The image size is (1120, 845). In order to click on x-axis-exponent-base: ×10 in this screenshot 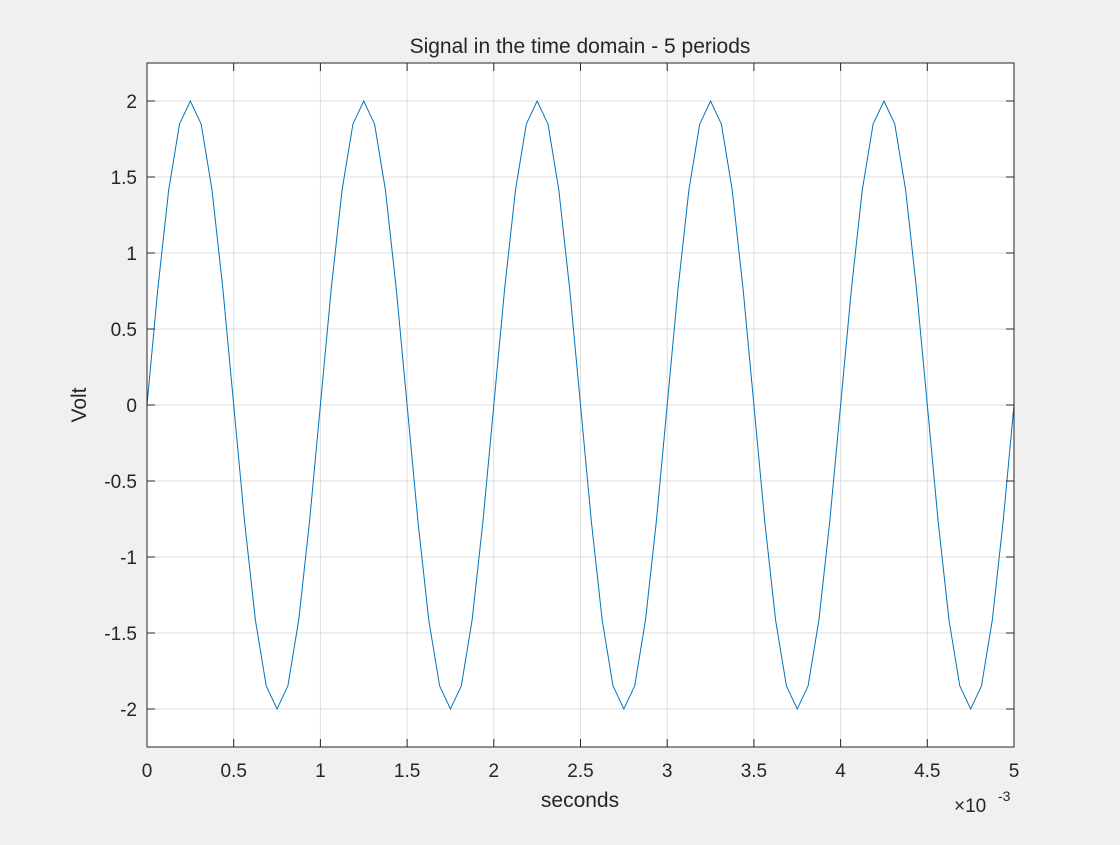, I will do `click(970, 806)`.